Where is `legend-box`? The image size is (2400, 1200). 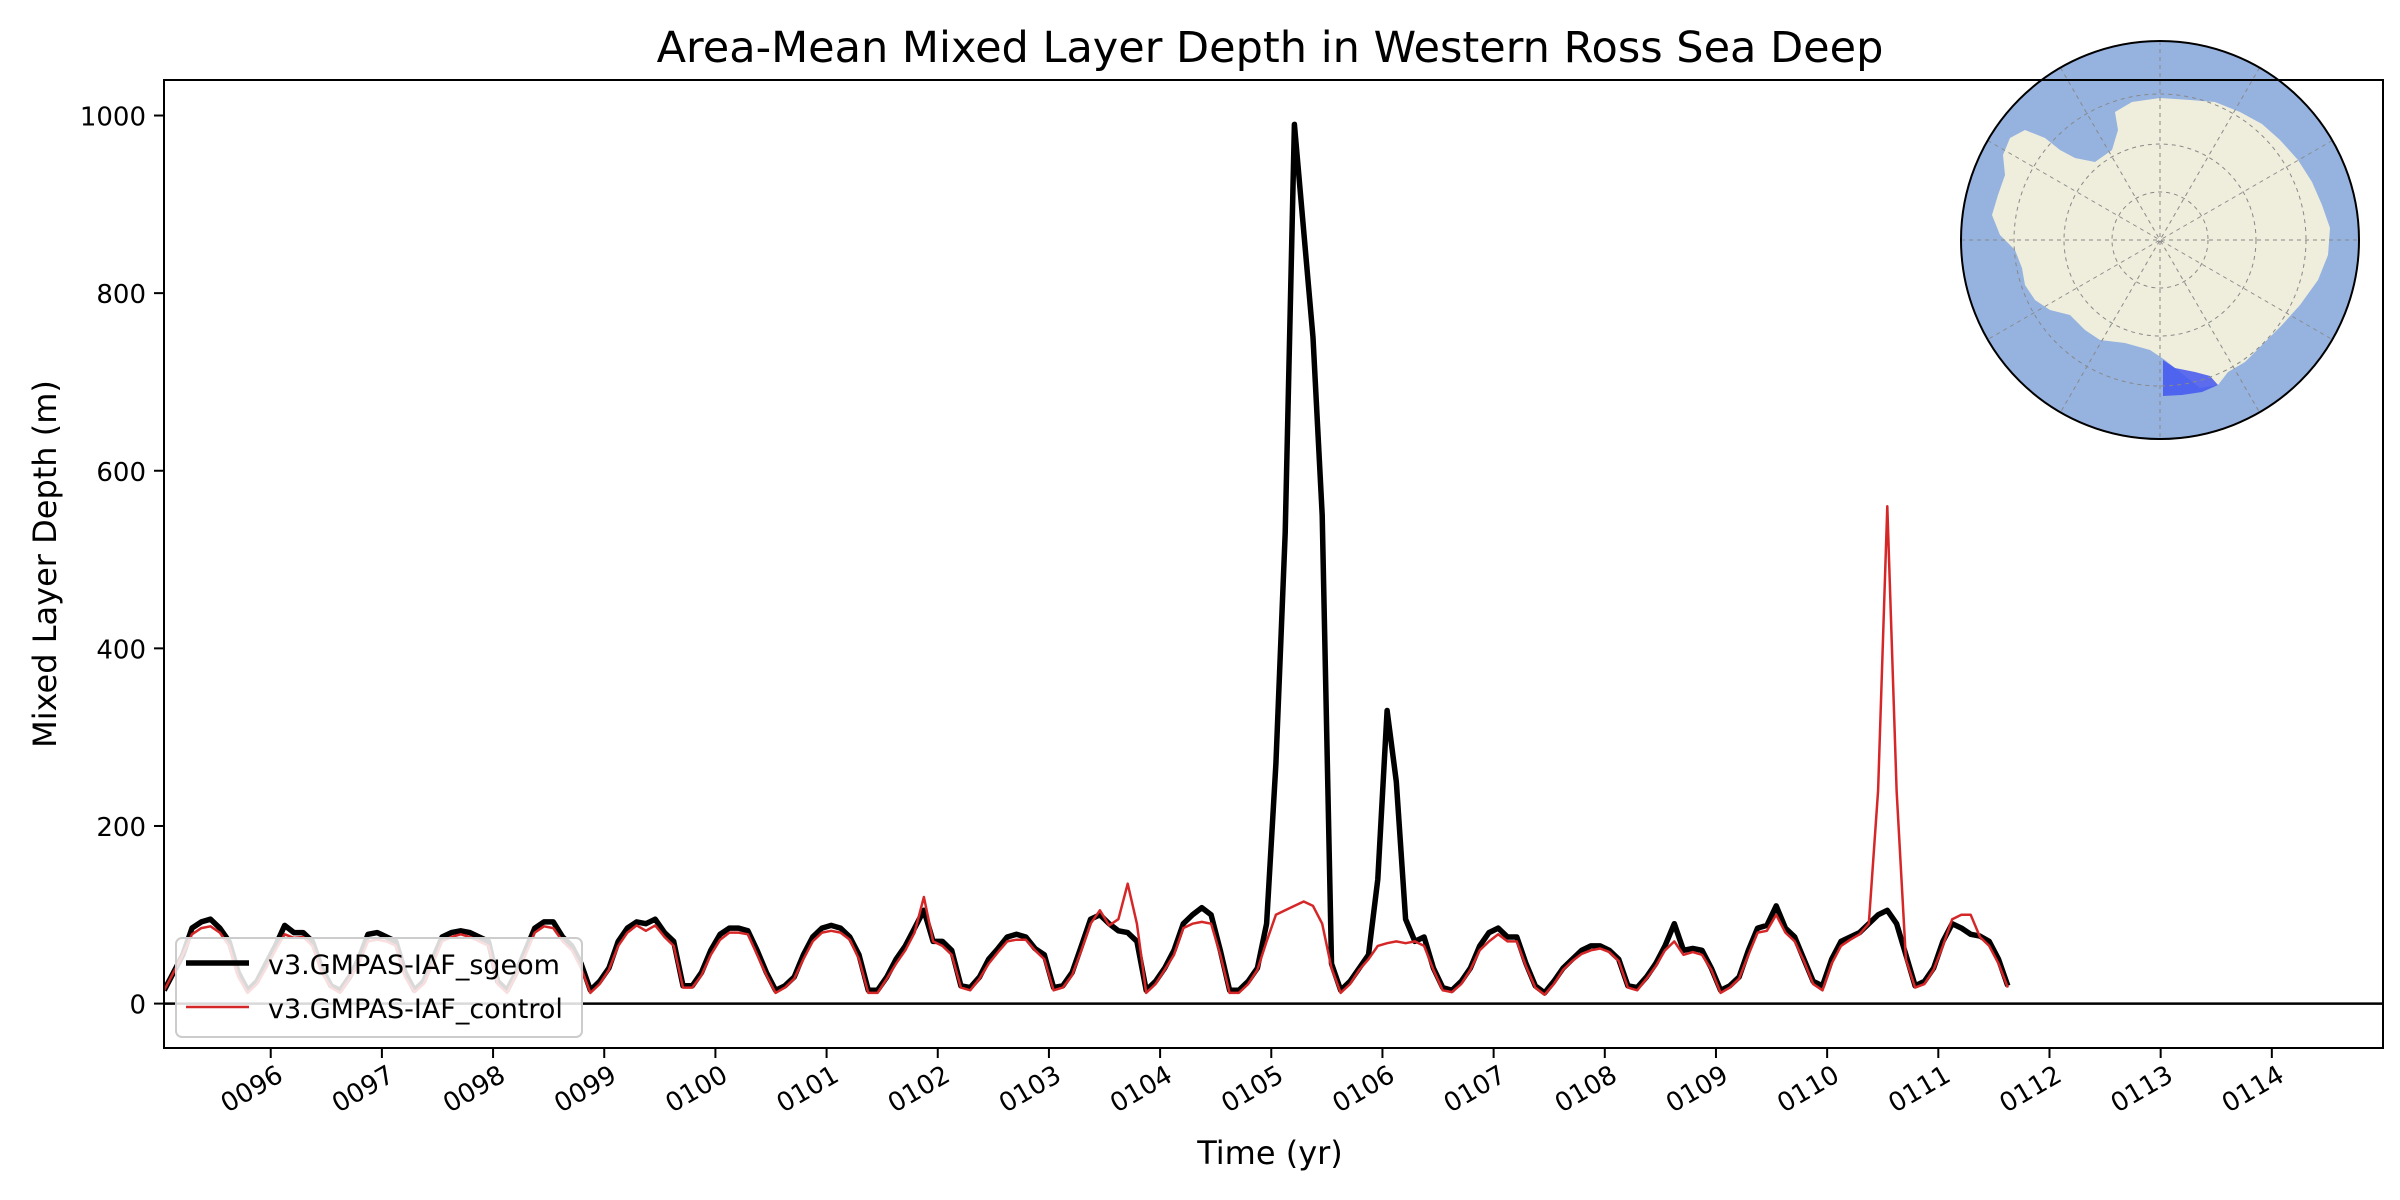 legend-box is located at coordinates (379, 987).